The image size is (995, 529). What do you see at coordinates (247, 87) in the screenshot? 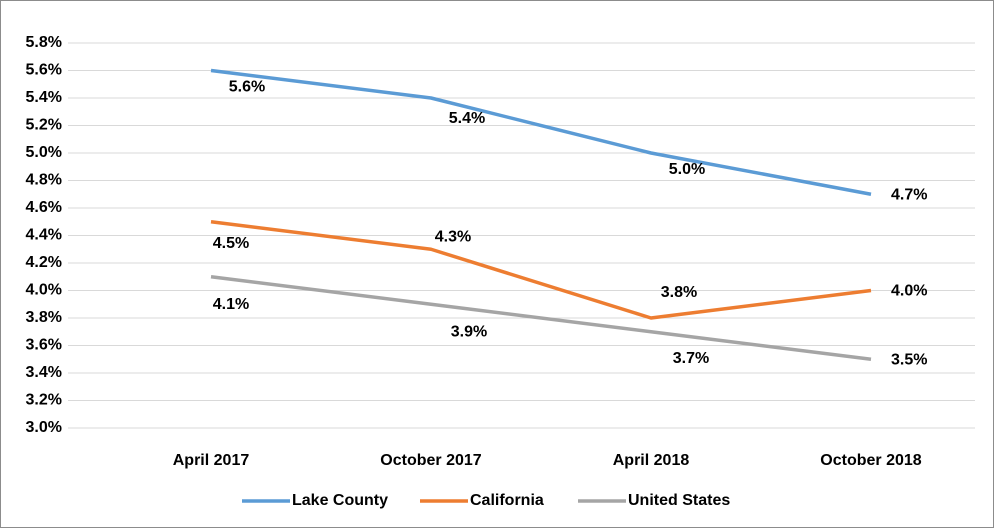
I see `data-label: 5.6%` at bounding box center [247, 87].